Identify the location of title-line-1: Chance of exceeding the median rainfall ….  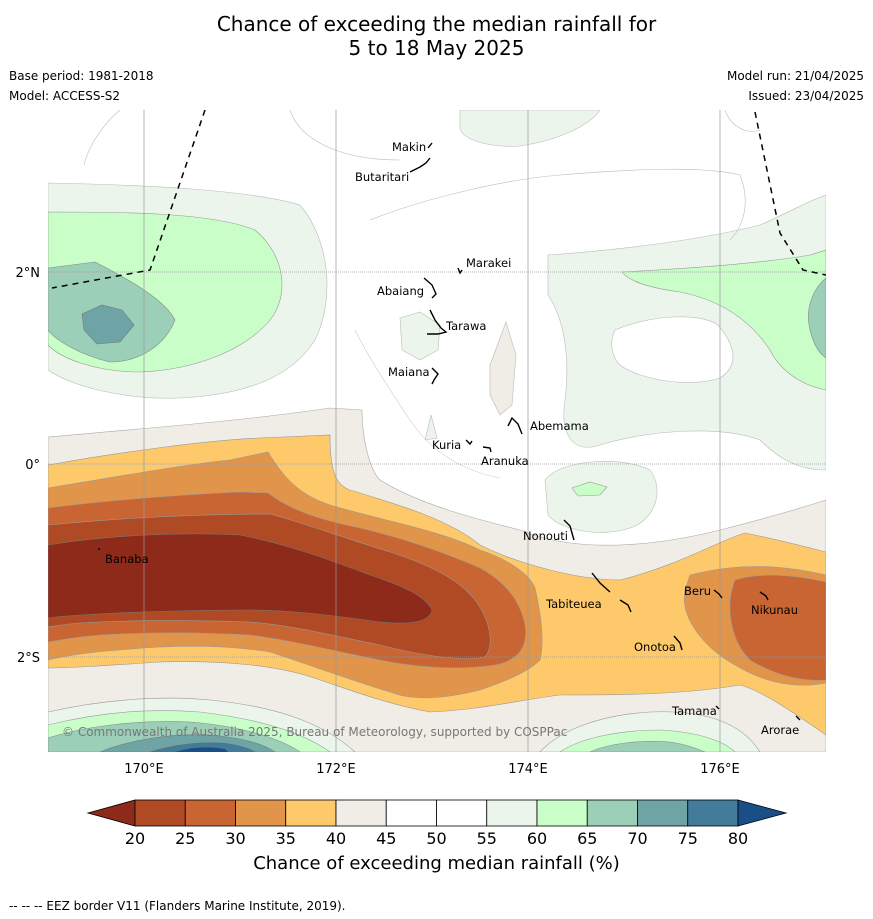
(436, 24).